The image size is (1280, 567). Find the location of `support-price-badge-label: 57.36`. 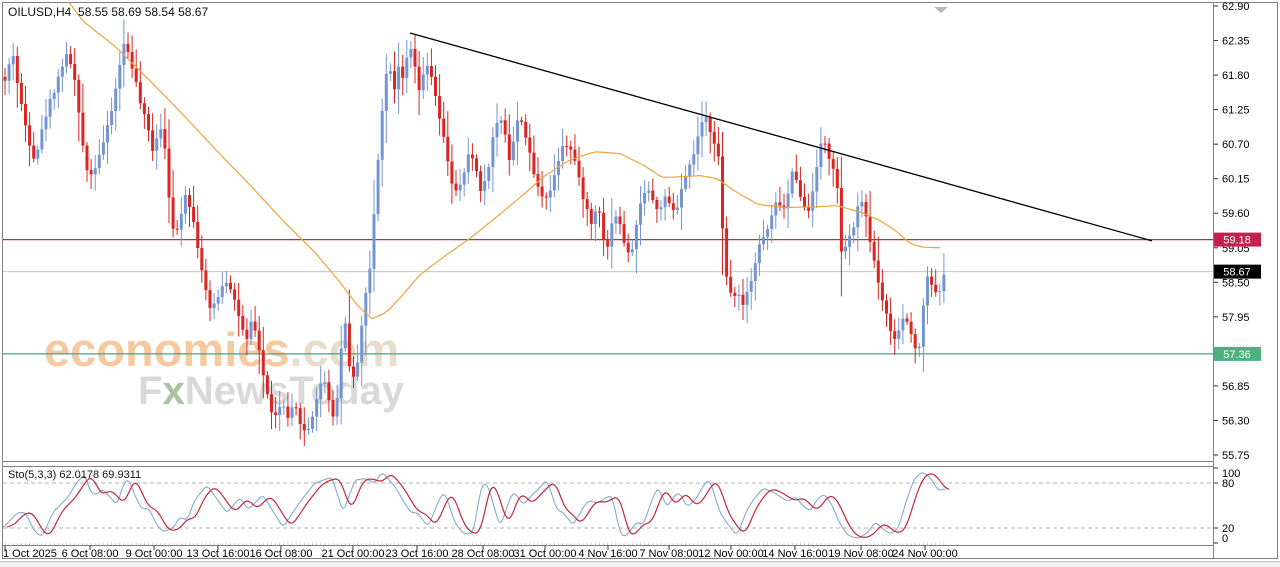

support-price-badge-label: 57.36 is located at coordinates (1237, 355).